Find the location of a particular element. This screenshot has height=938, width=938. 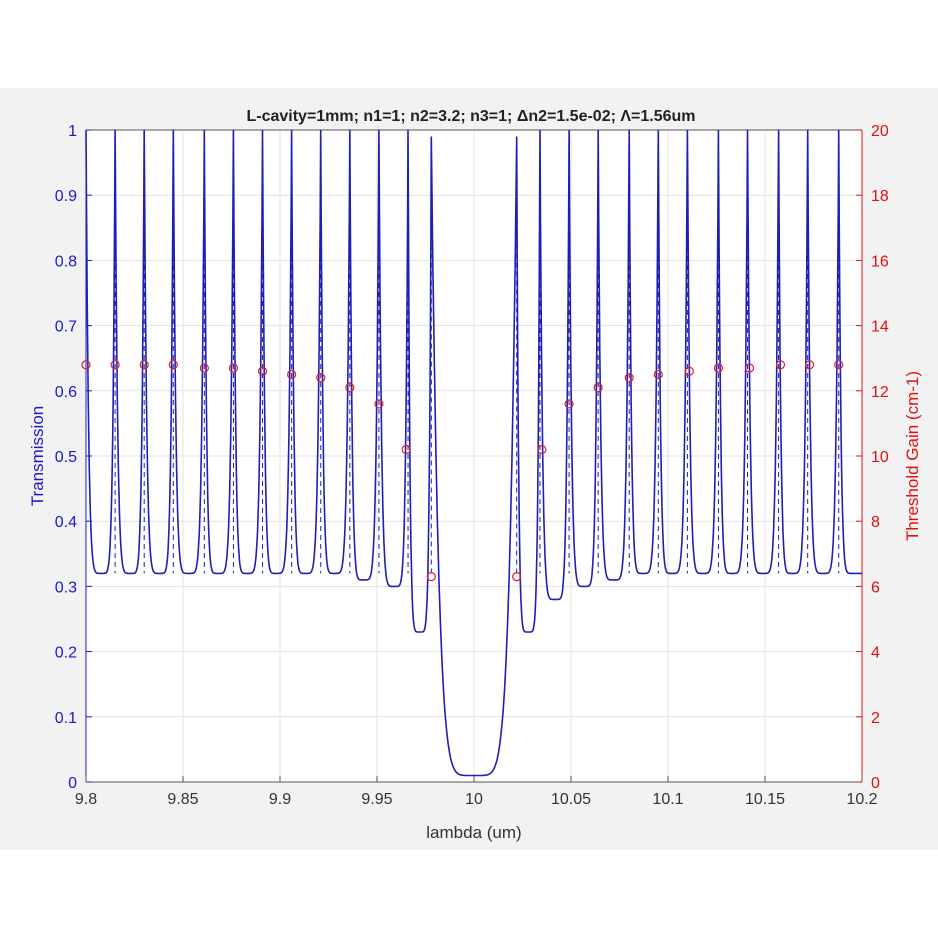

x-tick-label: 9.95 is located at coordinates (376, 799).